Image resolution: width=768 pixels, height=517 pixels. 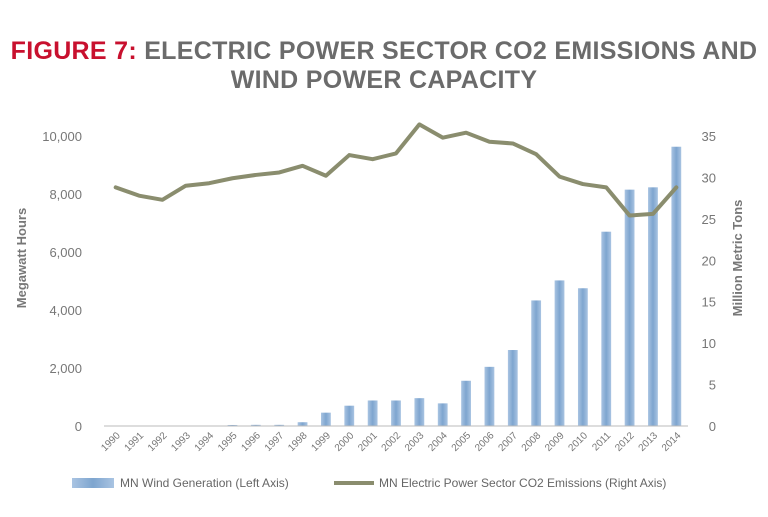 I want to click on wind-bar-2009, so click(x=559, y=353).